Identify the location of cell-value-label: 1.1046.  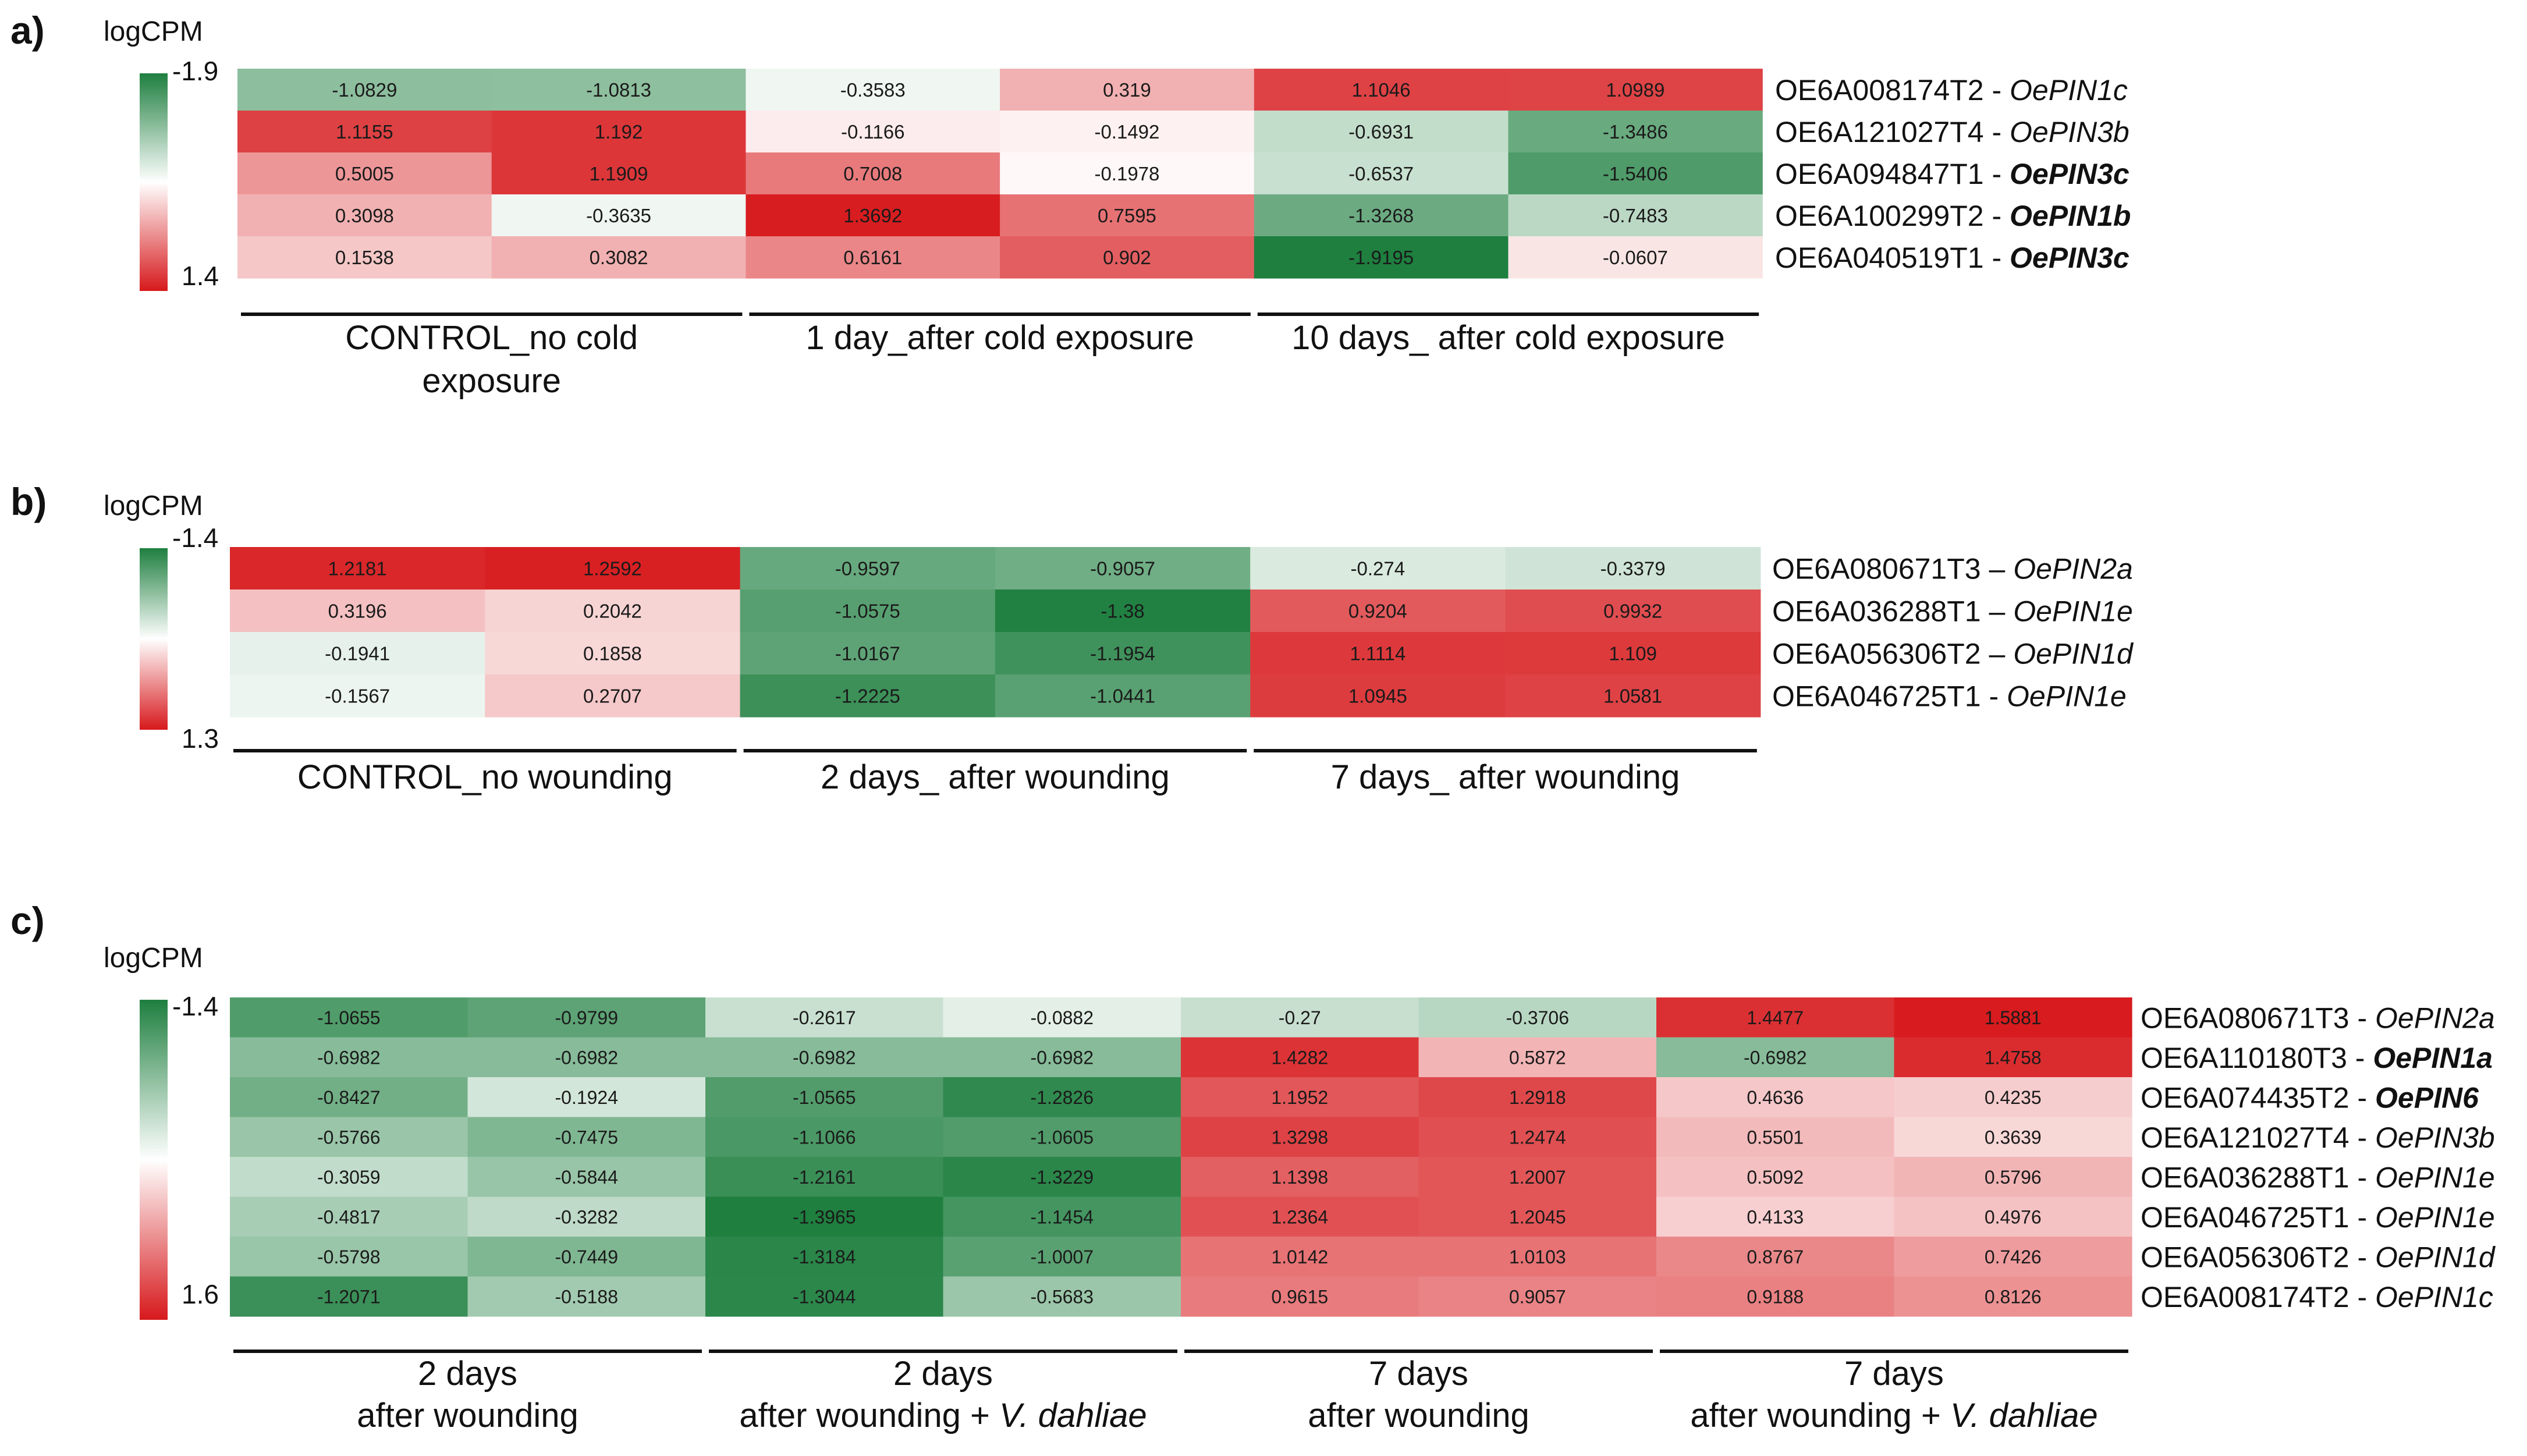
(1381, 90).